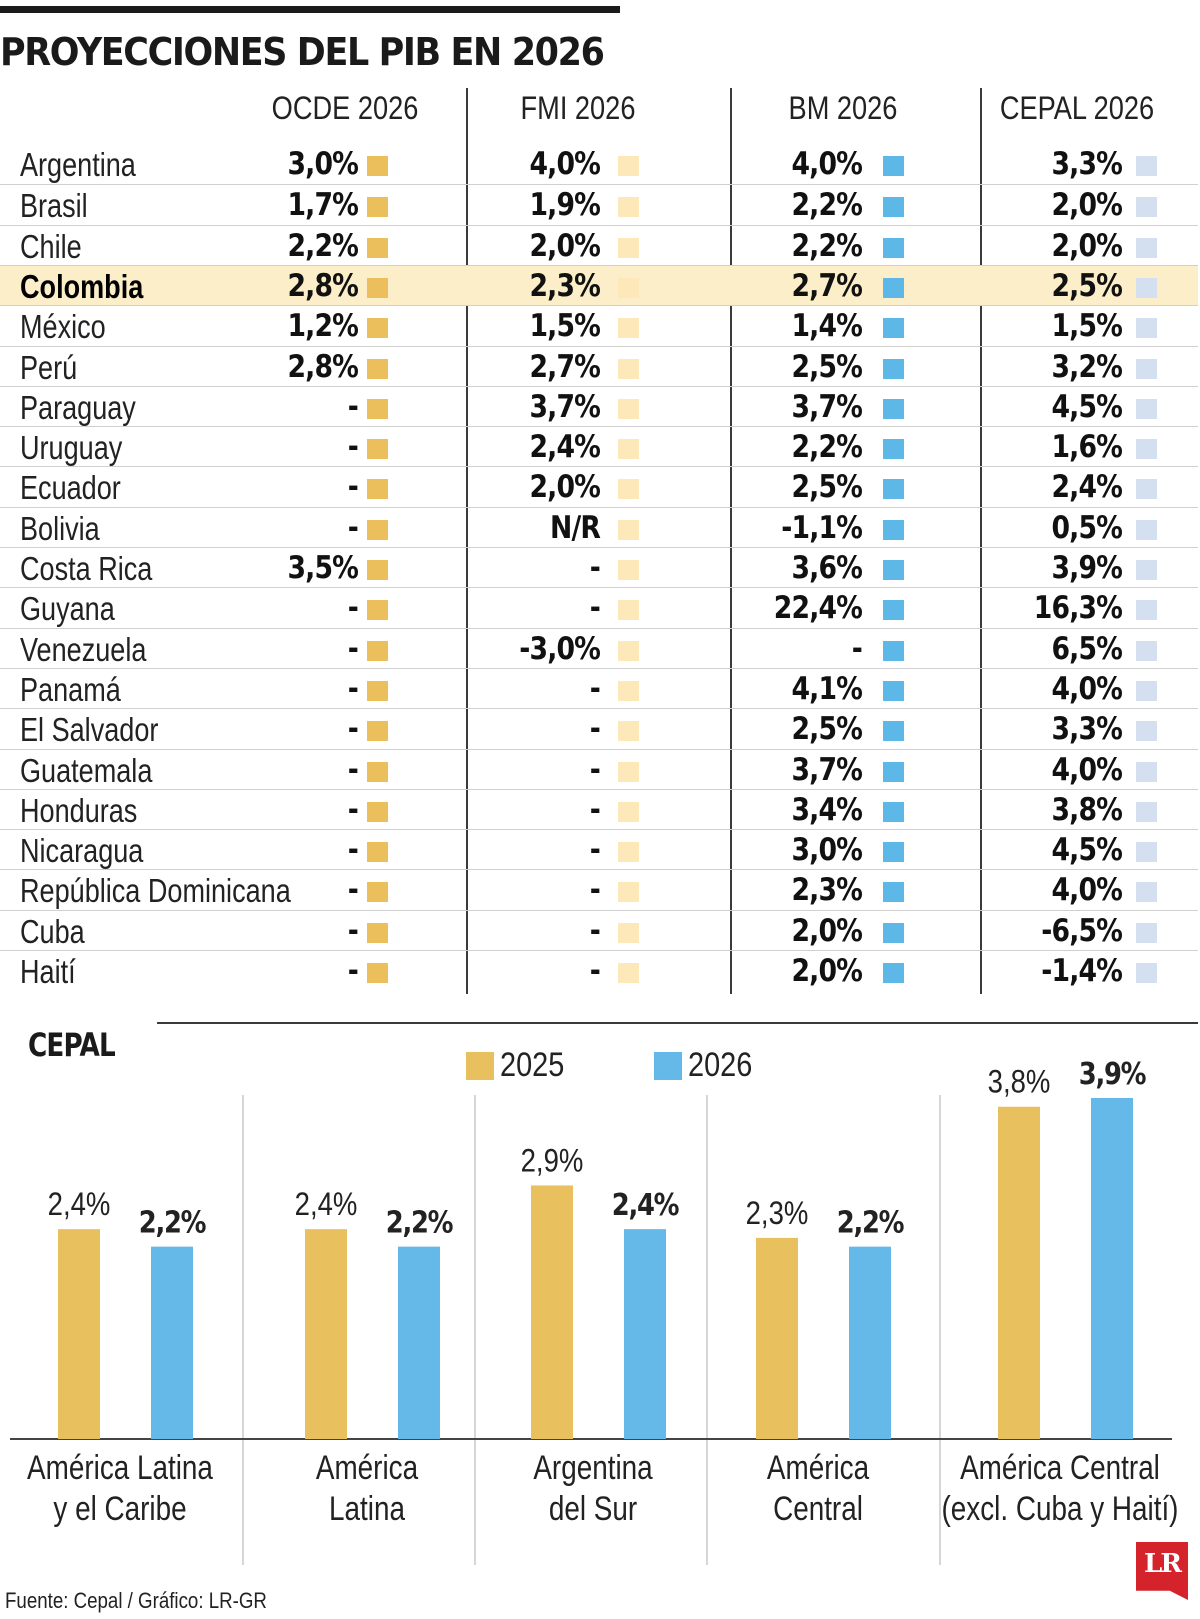  I want to click on table-row: Colombia 2,8% 2,3% 2,7% 2,5%, so click(599, 285).